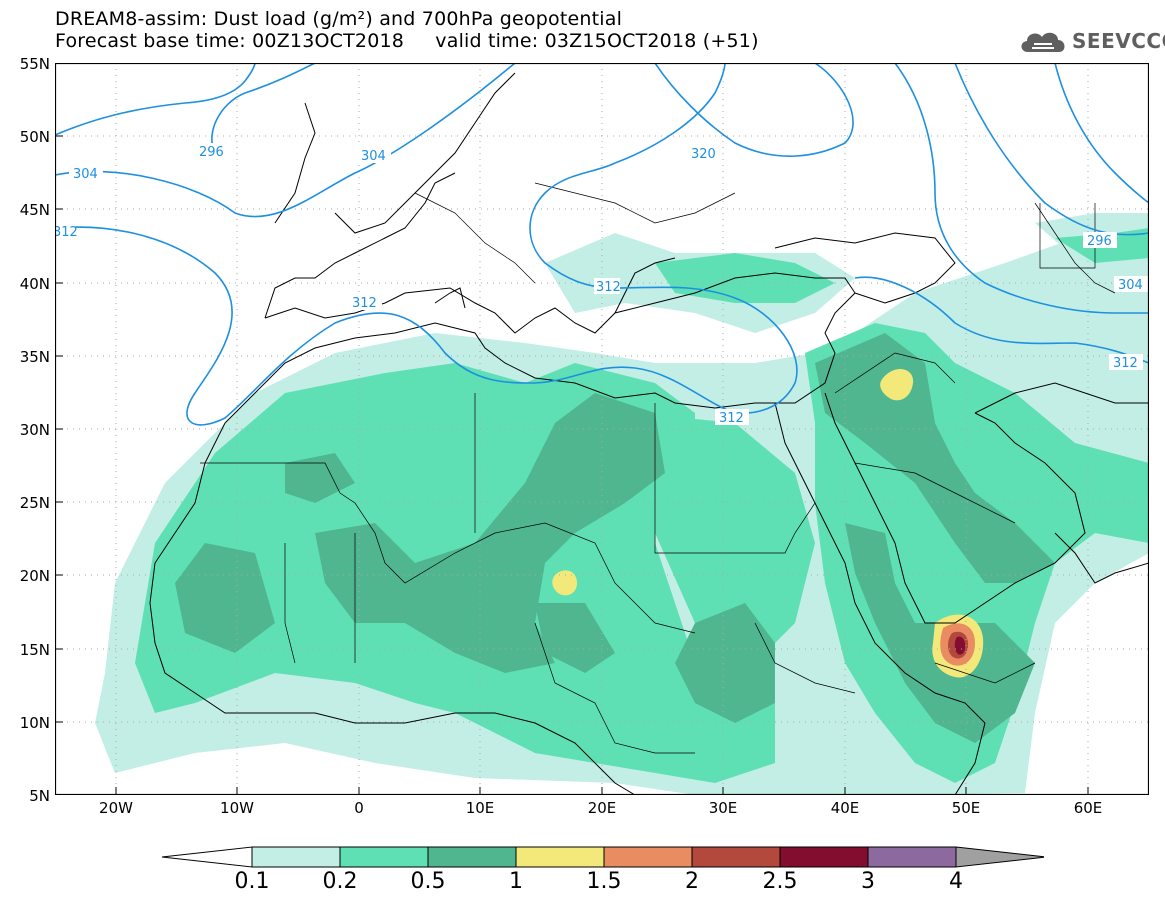 The image size is (1165, 907). I want to click on legend-tick-label: 0.1, so click(252, 881).